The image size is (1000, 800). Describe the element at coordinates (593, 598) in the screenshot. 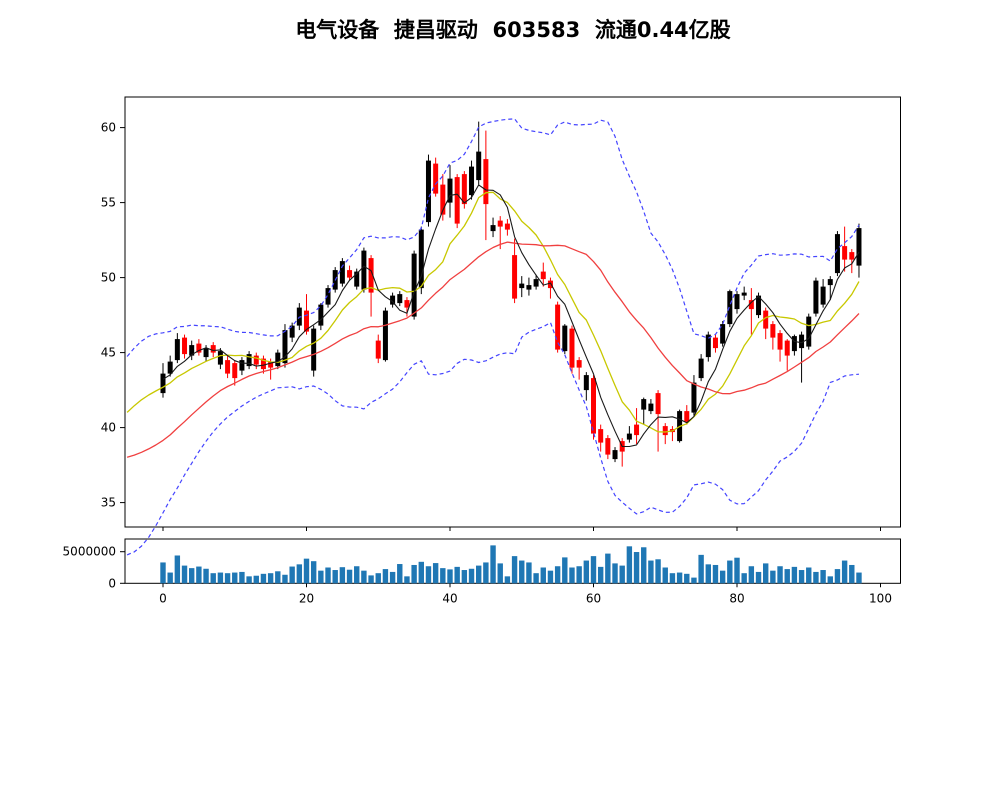

I see `x-tick-label: 60` at that location.